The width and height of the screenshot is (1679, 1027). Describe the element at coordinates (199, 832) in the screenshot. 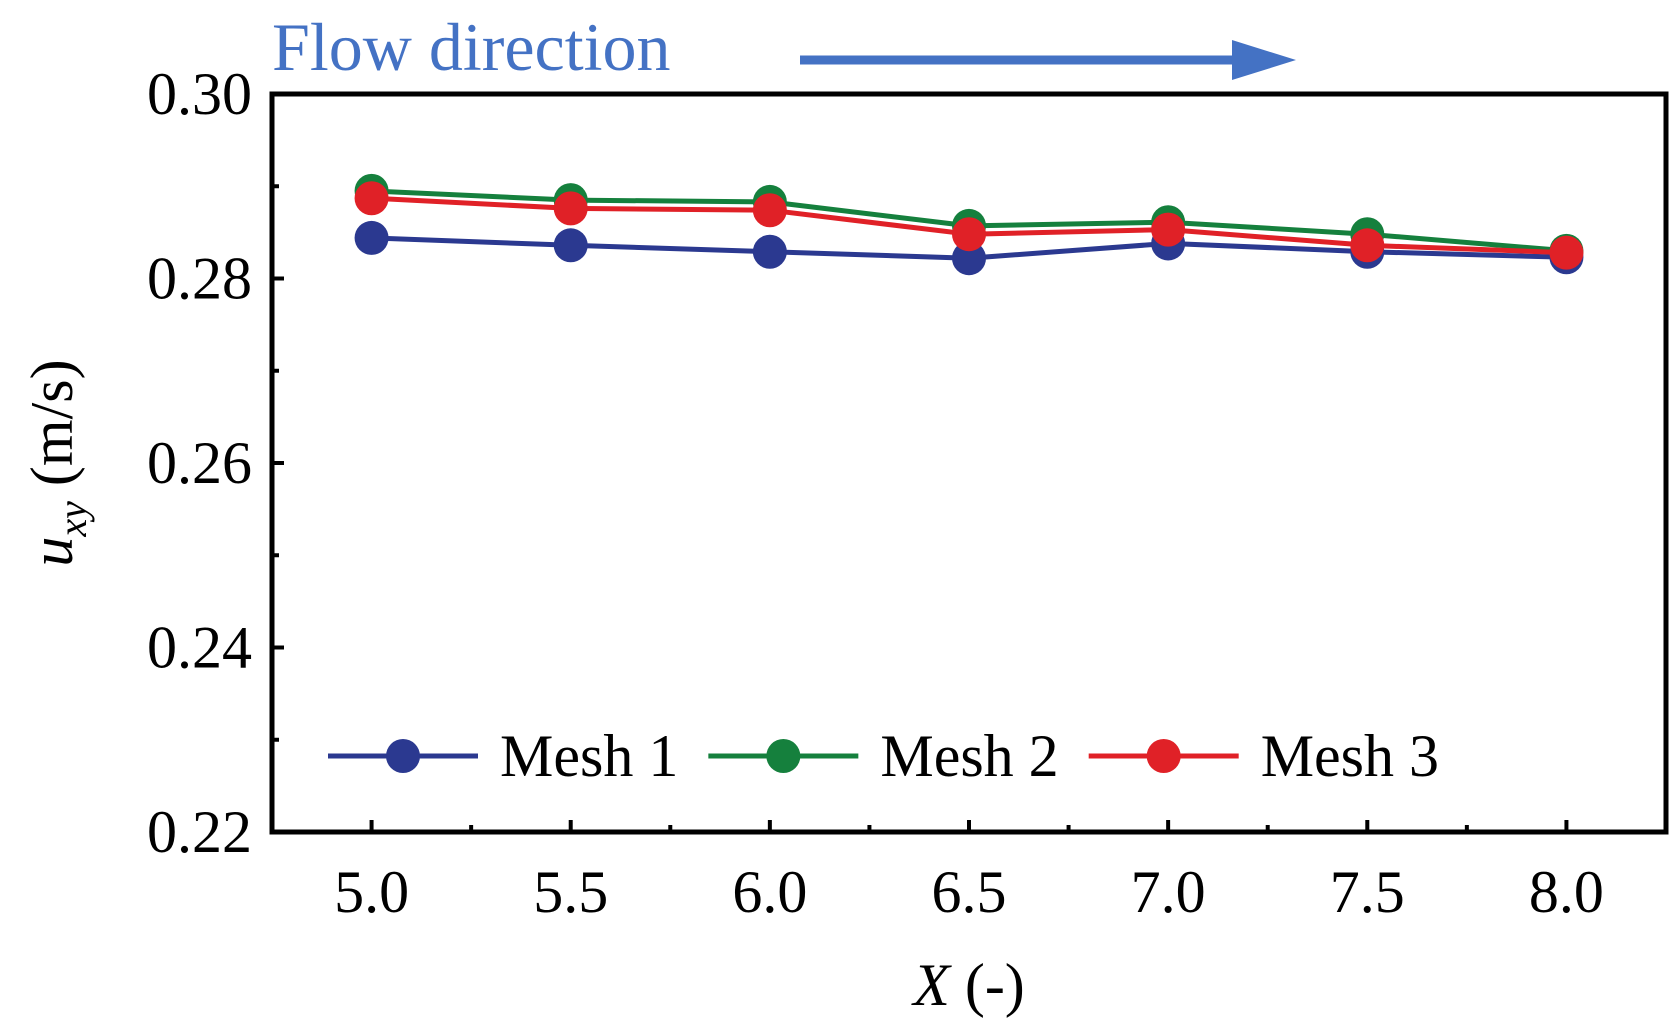

I see `y-tick-label: 0.22` at that location.